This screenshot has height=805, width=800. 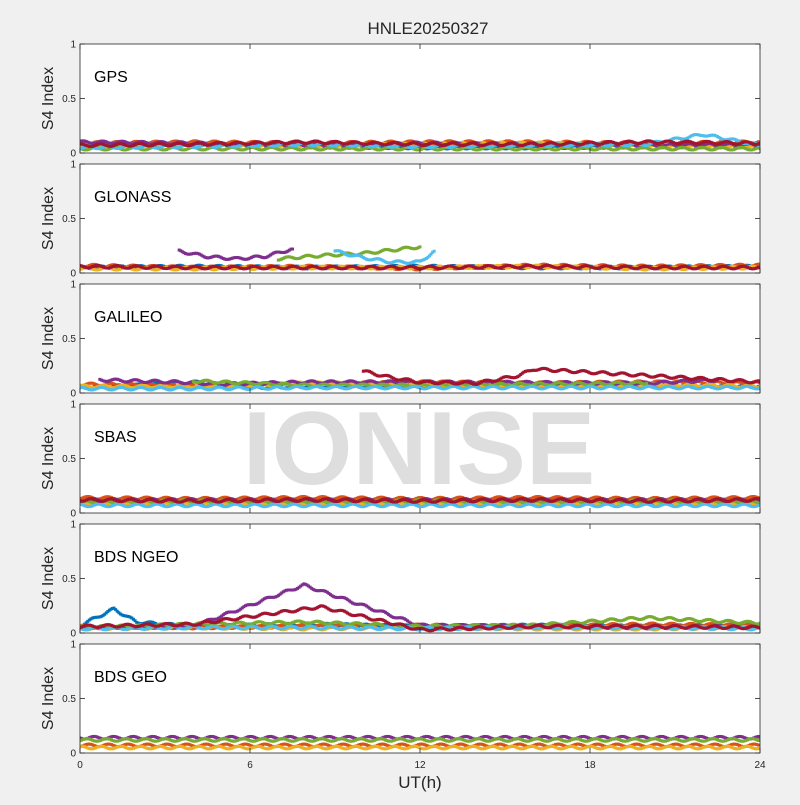 What do you see at coordinates (428, 28) in the screenshot?
I see `figure-title: HNLE20250327` at bounding box center [428, 28].